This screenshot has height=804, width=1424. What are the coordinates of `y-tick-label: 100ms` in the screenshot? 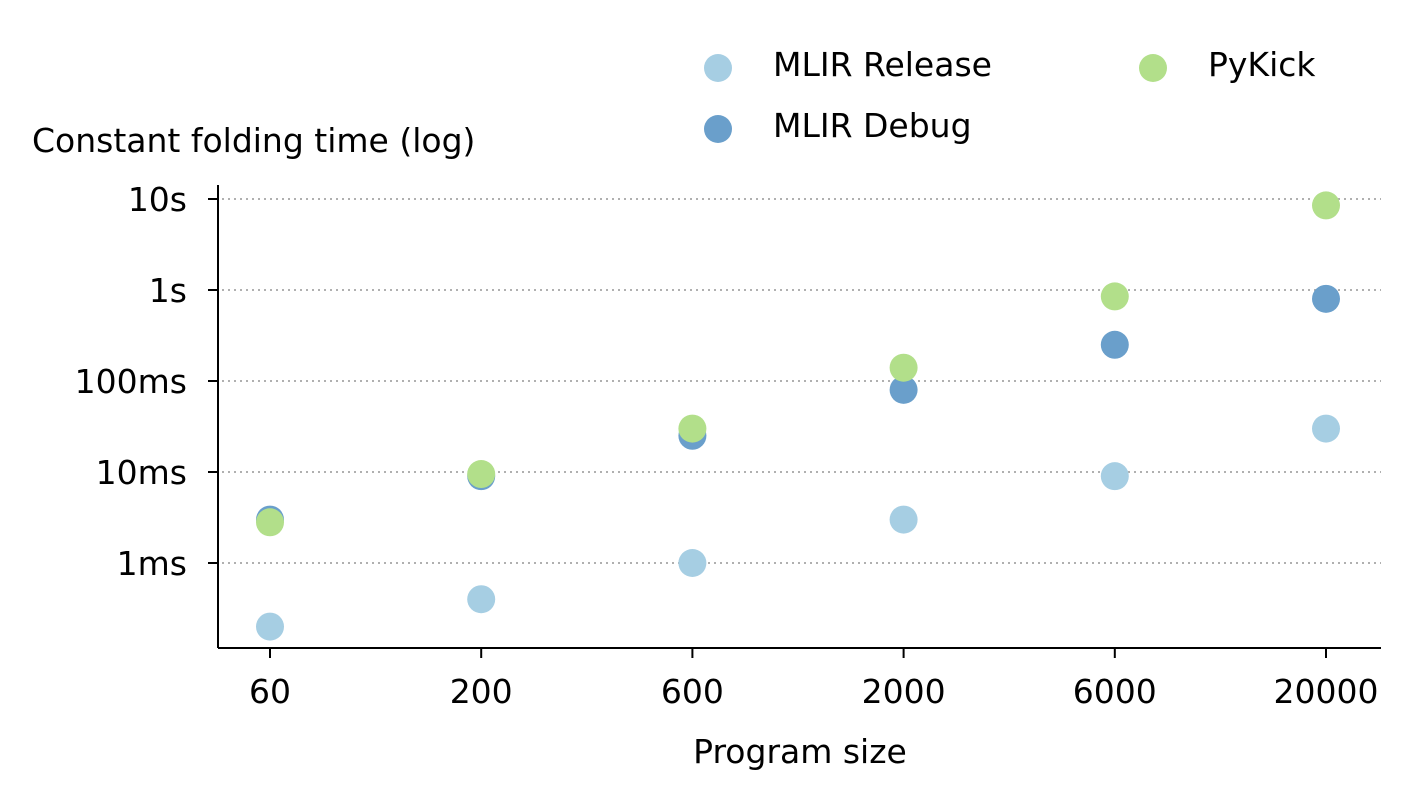 It's located at (131, 381).